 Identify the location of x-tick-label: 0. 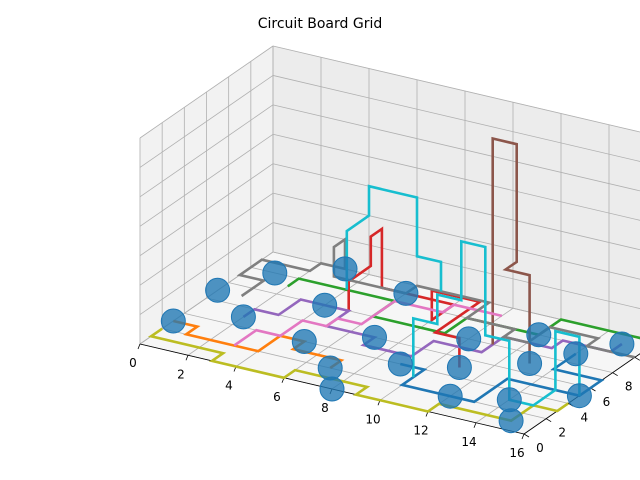
(133, 363).